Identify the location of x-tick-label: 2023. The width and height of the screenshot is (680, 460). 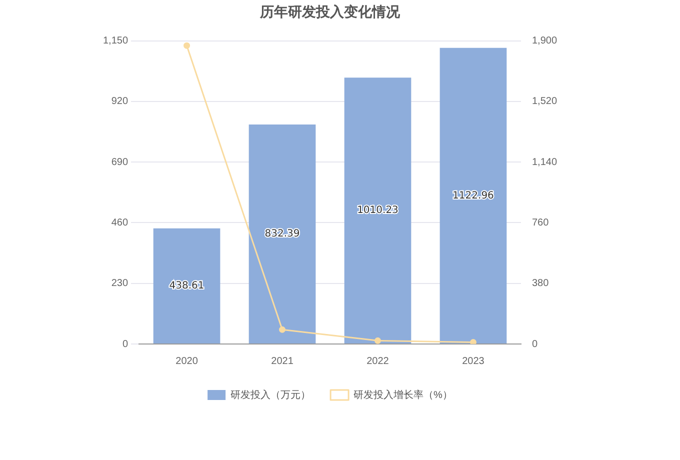
(473, 361).